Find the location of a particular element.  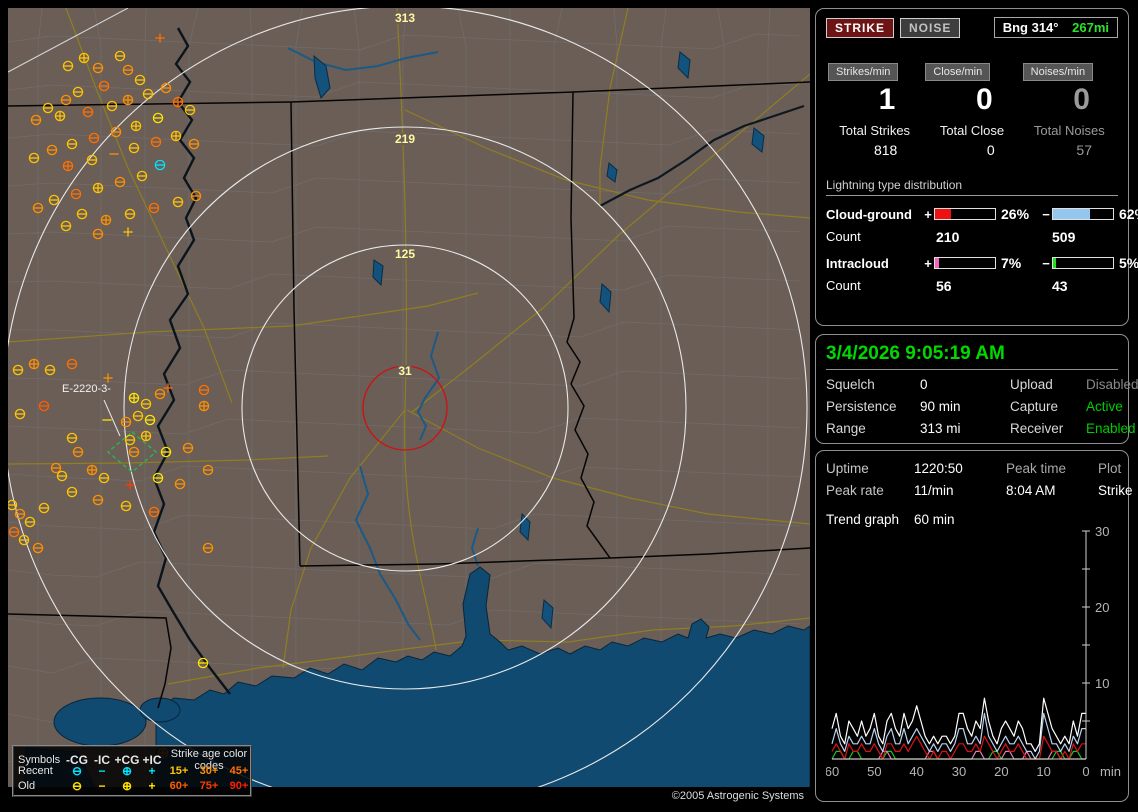

trend-series-CG- is located at coordinates (958, 736).